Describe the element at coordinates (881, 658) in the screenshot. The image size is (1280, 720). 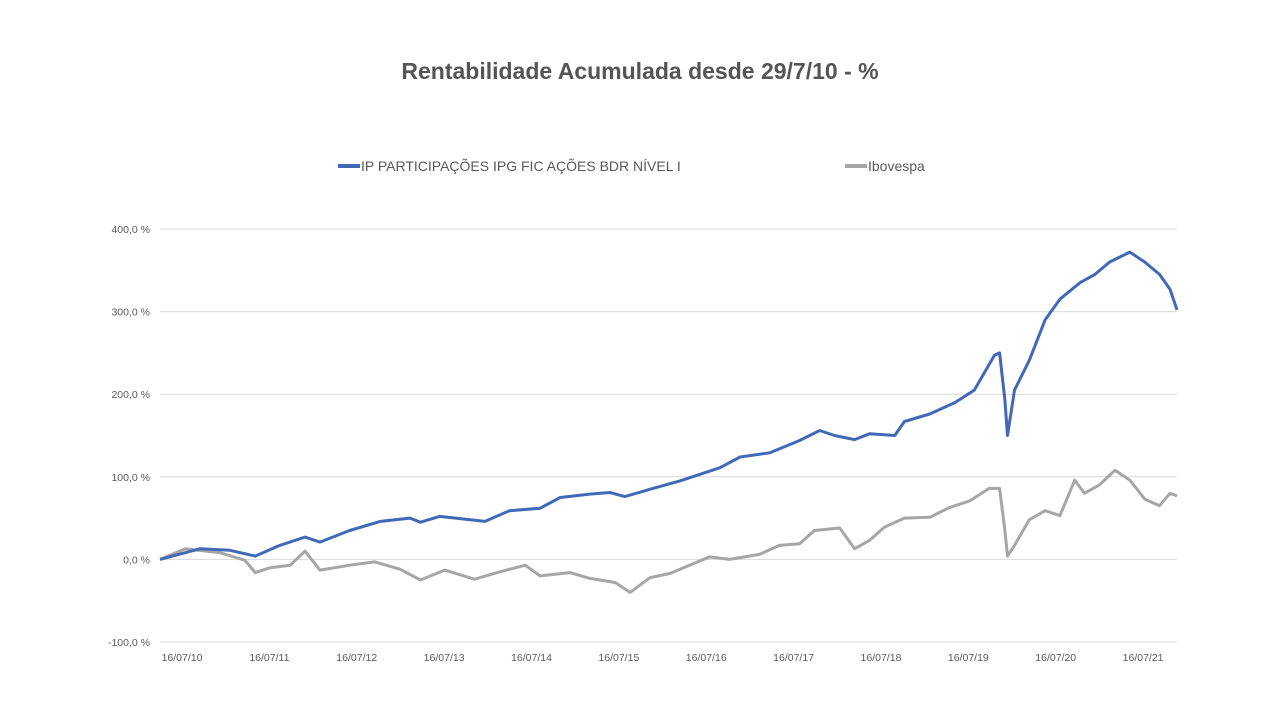
I see `x-tick-label: 16/07/18` at that location.